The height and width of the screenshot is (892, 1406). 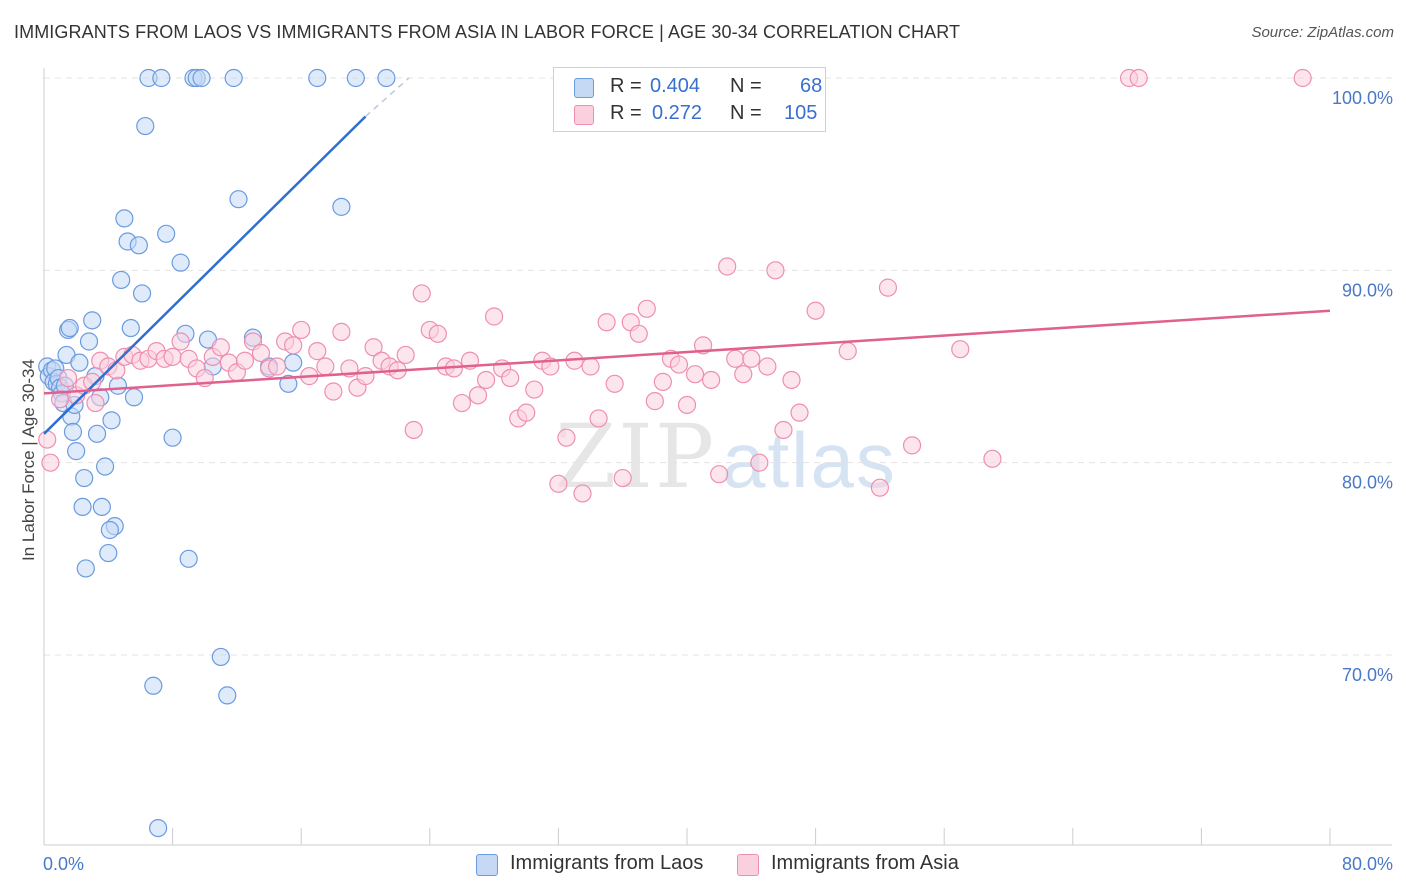 What do you see at coordinates (1367, 290) in the screenshot?
I see `y-tick-label: 90.0%` at bounding box center [1367, 290].